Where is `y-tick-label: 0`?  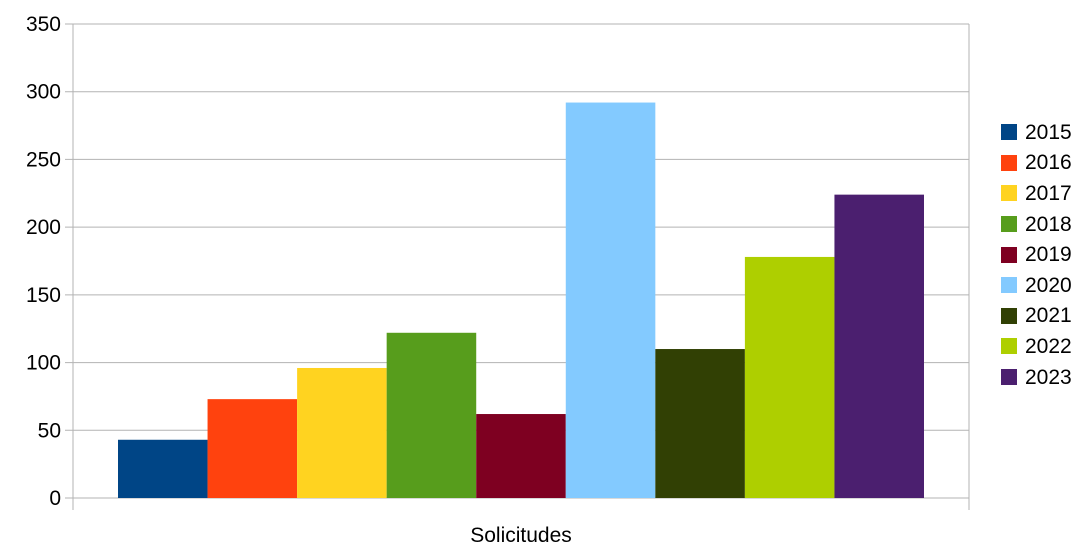 y-tick-label: 0 is located at coordinates (55, 498).